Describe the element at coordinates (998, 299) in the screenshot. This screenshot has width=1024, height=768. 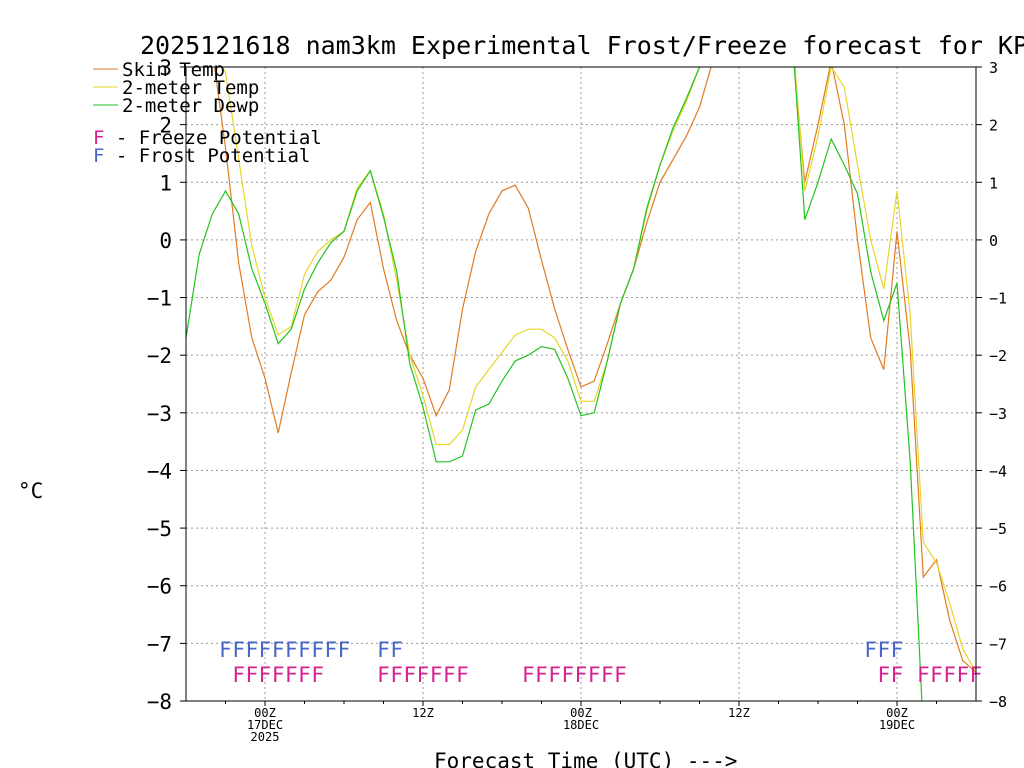
I see `y-tick-label-right: −1` at that location.